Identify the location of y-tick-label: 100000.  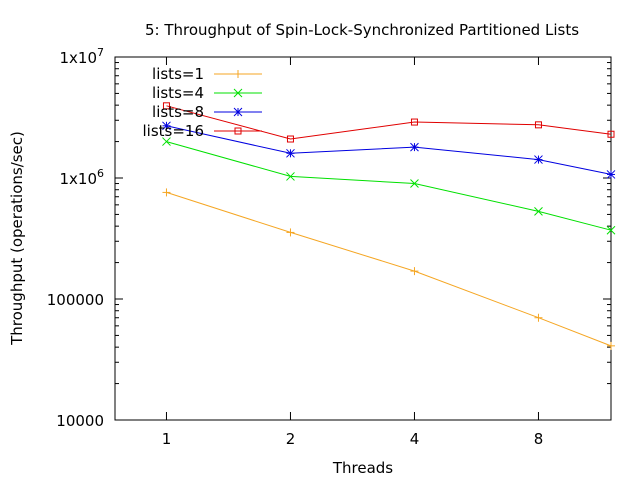
(75, 300).